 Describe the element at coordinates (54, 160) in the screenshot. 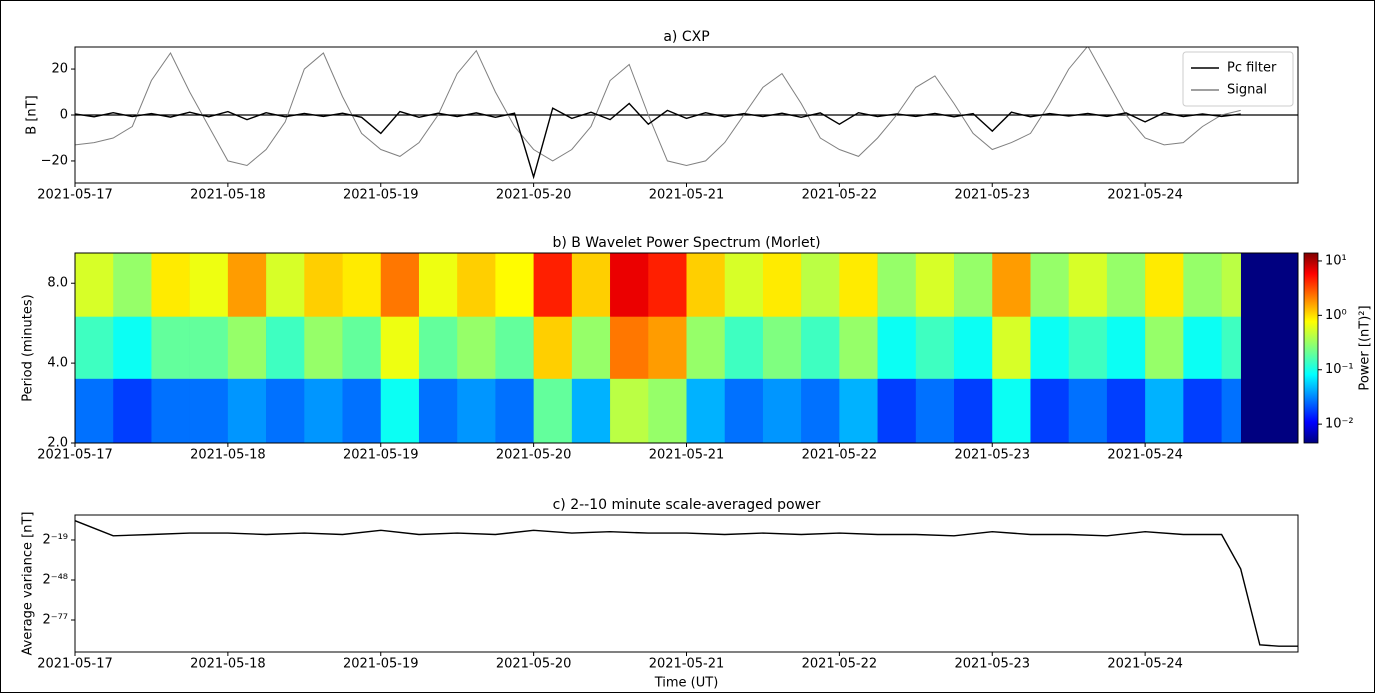

I see `y-tick-label: −20` at that location.